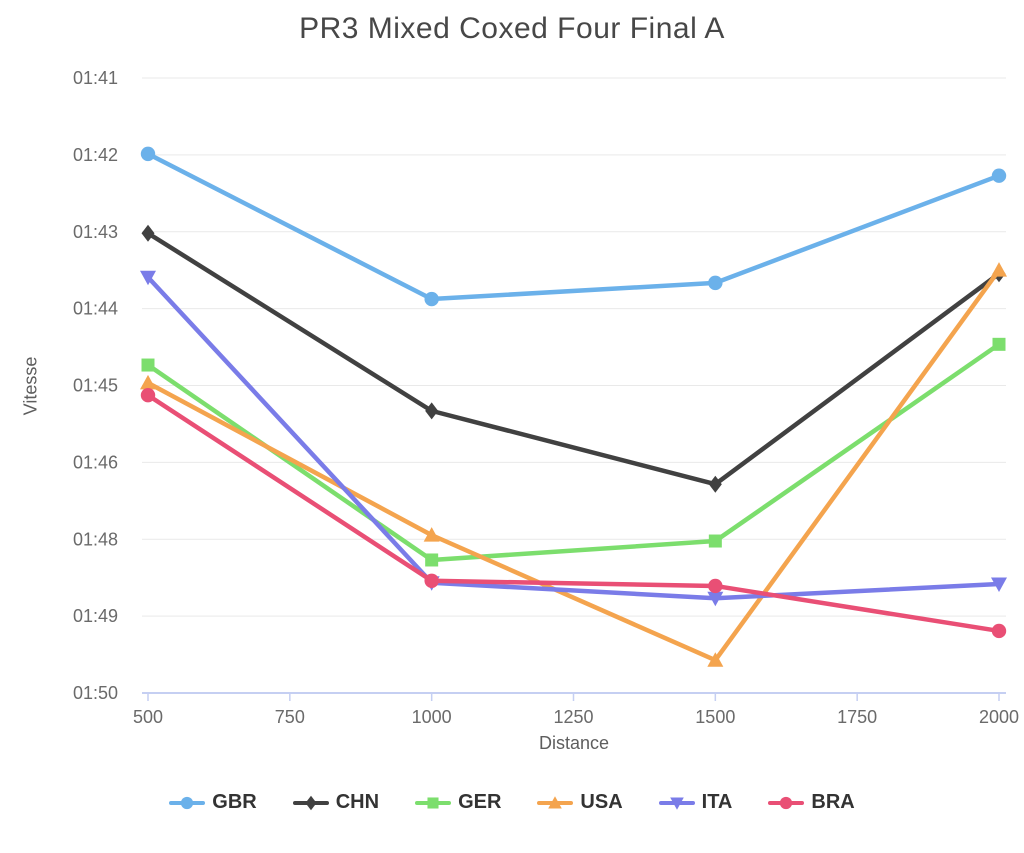 The image size is (1024, 853). What do you see at coordinates (601, 802) in the screenshot?
I see `legend-label: USA` at bounding box center [601, 802].